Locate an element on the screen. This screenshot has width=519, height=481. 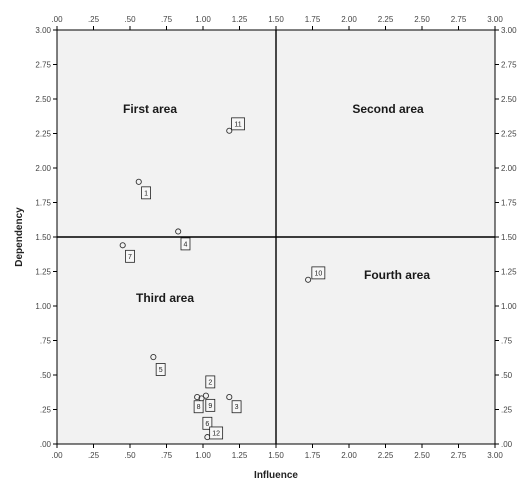
x-tick-label-top: .00 is located at coordinates (57, 19).